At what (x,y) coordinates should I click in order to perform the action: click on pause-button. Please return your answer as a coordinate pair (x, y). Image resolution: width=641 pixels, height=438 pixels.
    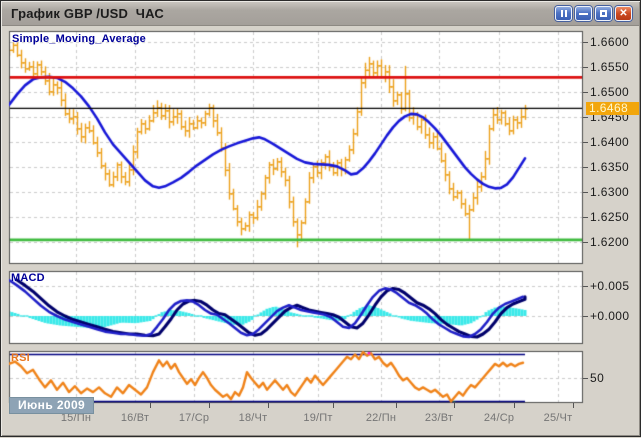
    Looking at the image, I should click on (563, 13).